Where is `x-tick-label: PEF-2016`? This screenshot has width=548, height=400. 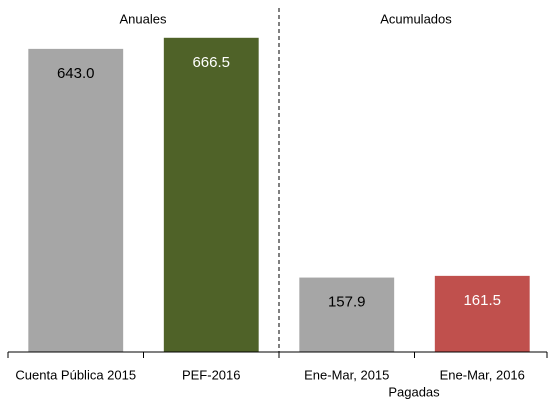
x-tick-label: PEF-2016 is located at coordinates (211, 374).